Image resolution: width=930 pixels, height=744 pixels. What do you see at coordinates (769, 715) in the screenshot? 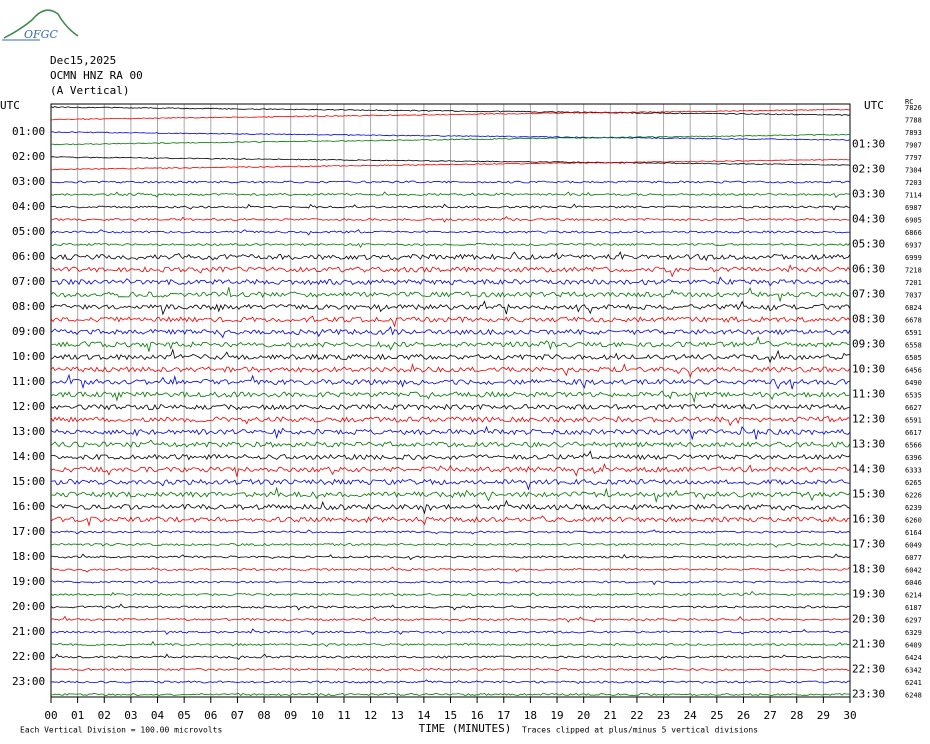
I see `x-tick-label: 27` at bounding box center [769, 715].